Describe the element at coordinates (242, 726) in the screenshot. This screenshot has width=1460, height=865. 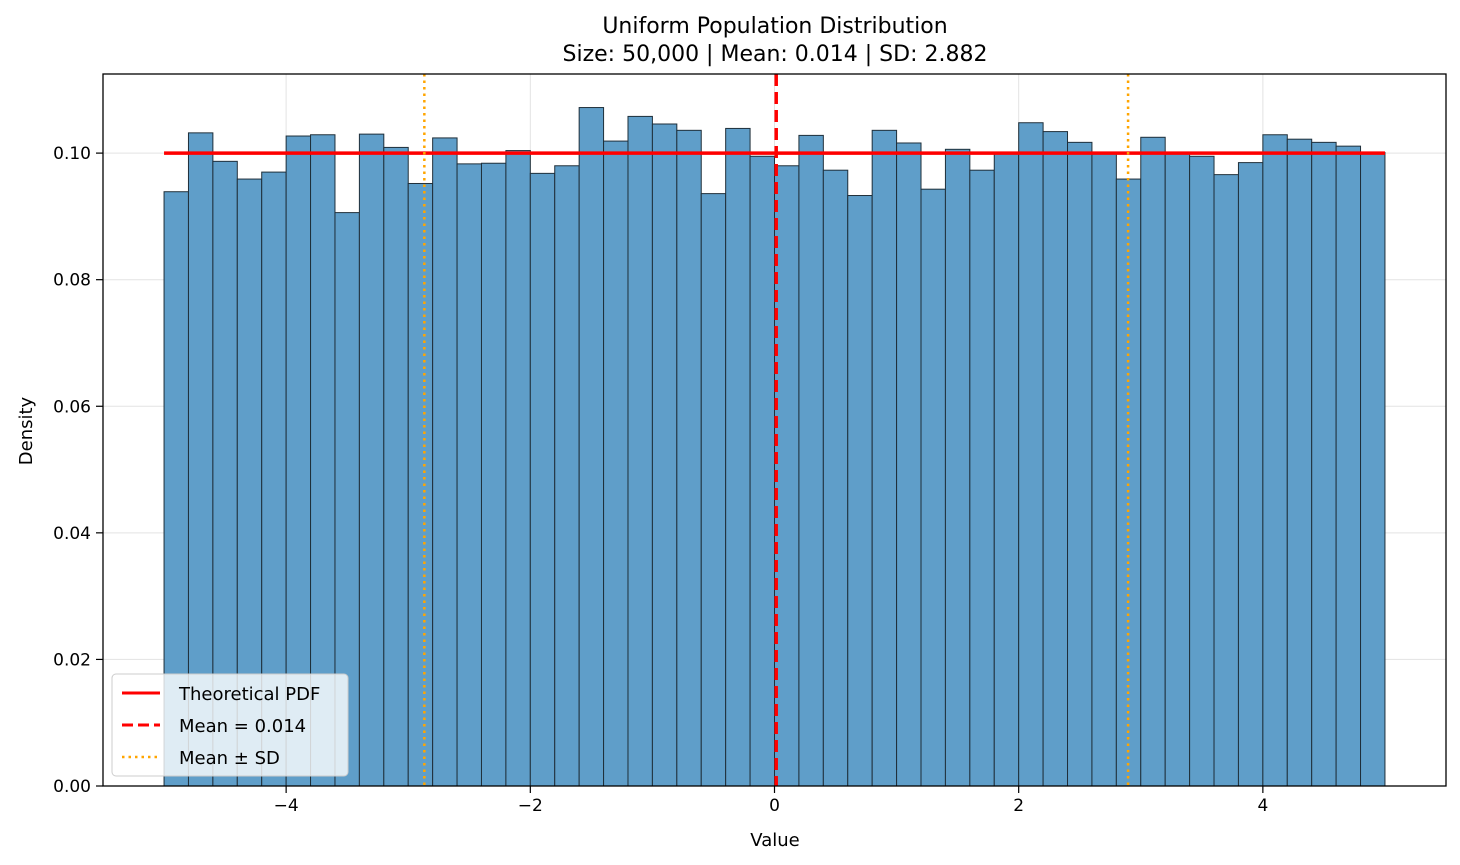
I see `legend-label-mean: Mean = 0.014` at that location.